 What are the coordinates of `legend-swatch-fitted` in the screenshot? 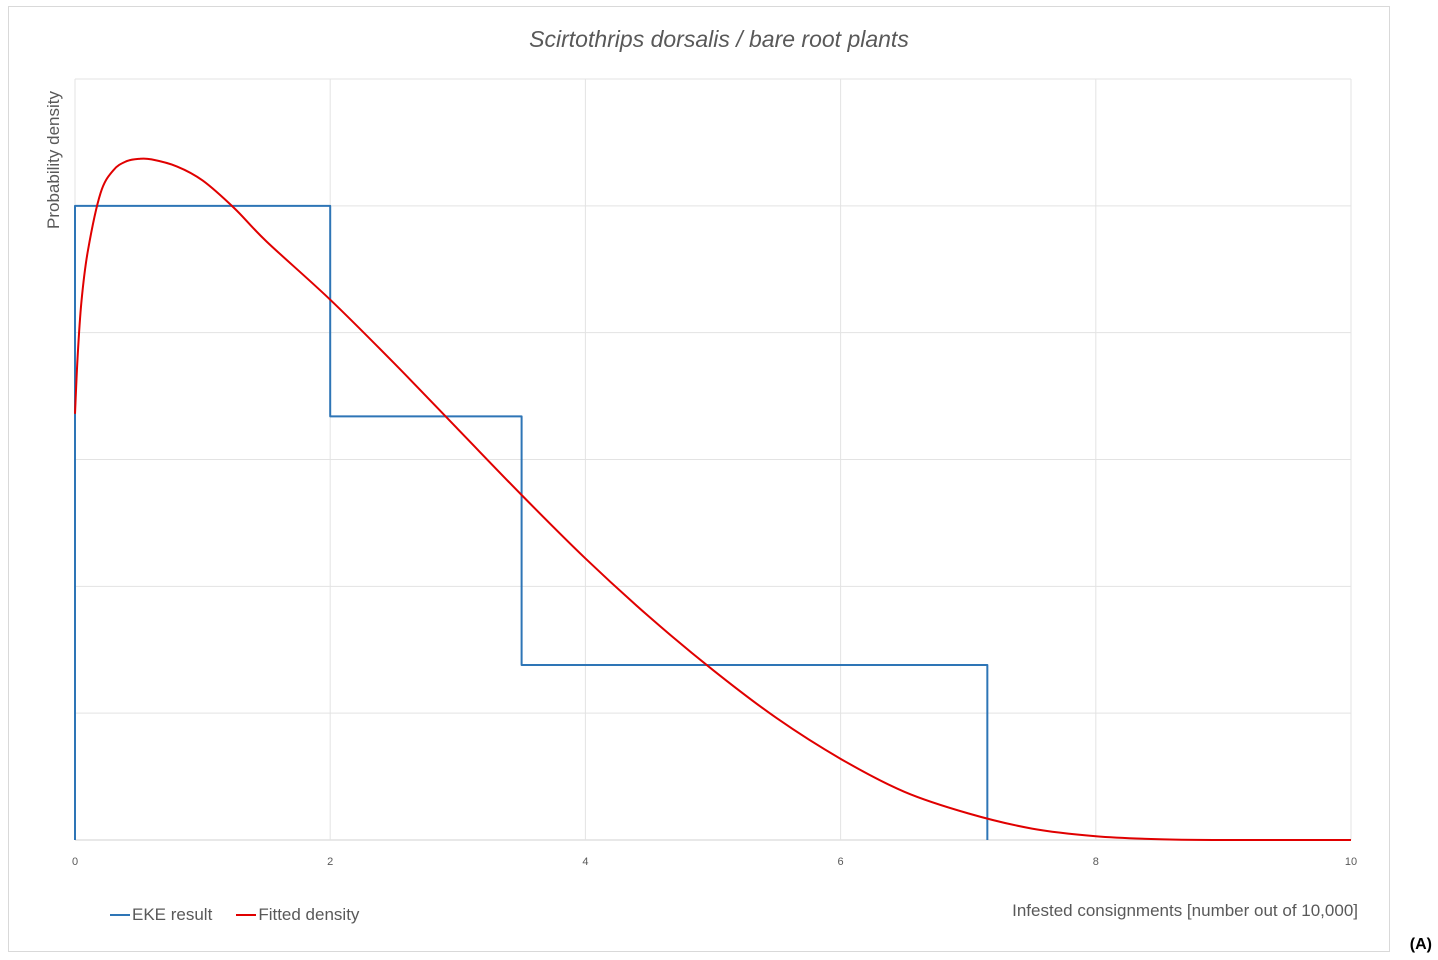 It's located at (246, 915).